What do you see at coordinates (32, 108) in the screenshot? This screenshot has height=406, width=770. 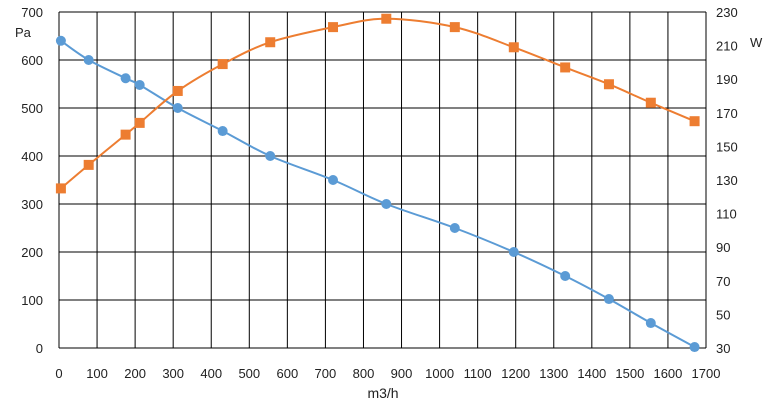 I see `left-axis-tick-label: 500` at bounding box center [32, 108].